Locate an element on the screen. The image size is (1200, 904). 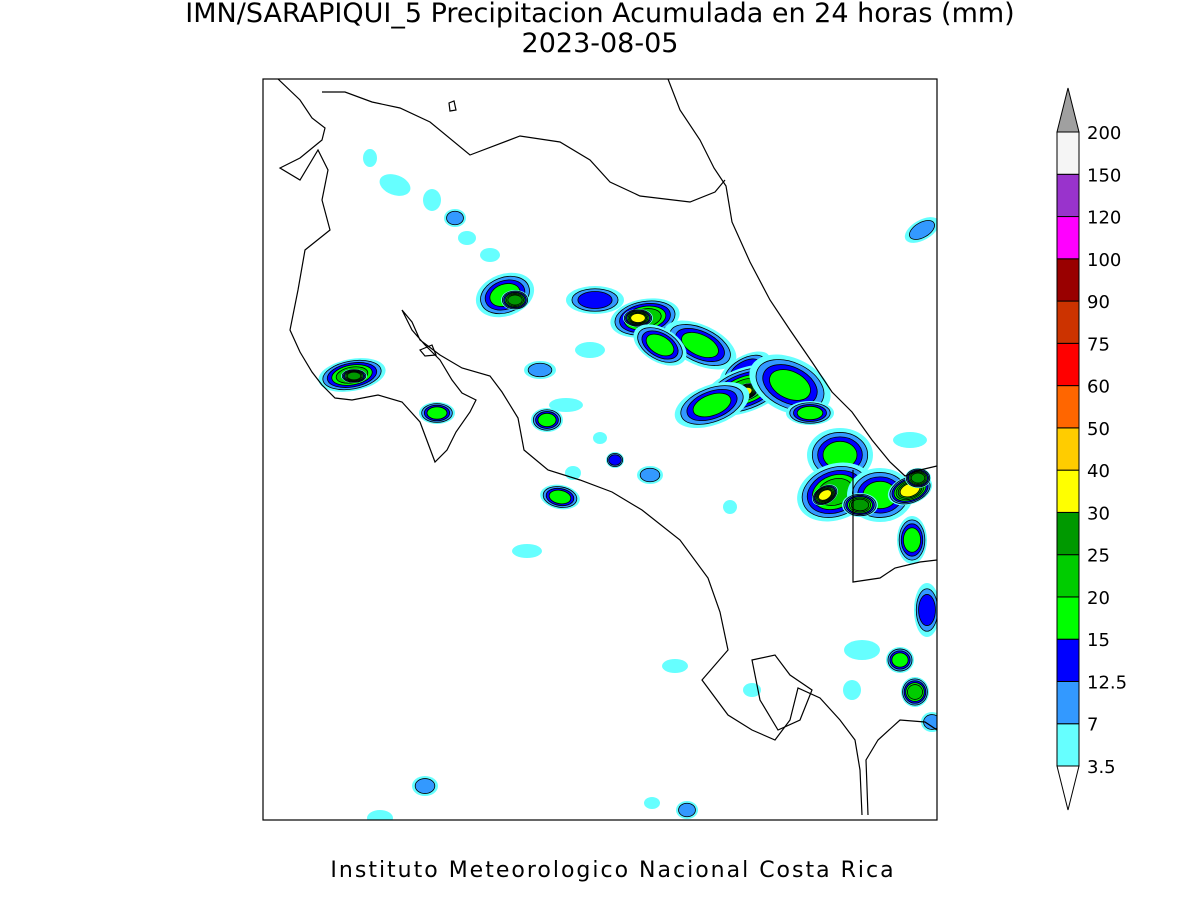
colorbar-label: 90 is located at coordinates (1098, 302).